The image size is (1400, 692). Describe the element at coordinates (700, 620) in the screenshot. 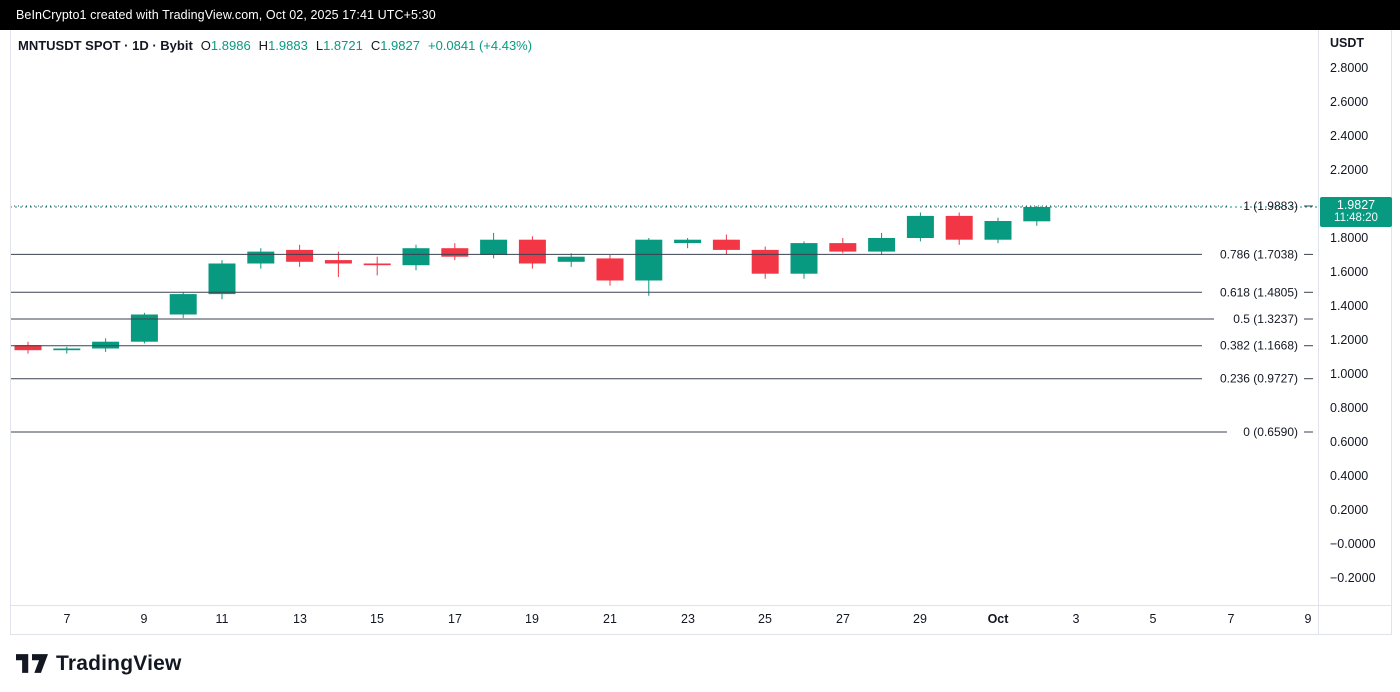

I see `time-axis: 7 9 11 13 15 17 19 21 23 25 27 29 Oct 3 5 7 9` at that location.